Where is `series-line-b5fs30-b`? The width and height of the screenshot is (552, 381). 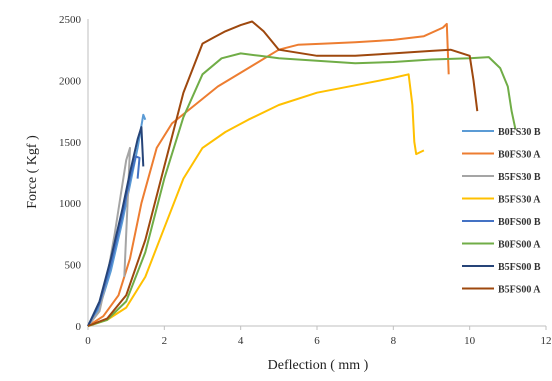
series-line-b5fs30-b is located at coordinates (109, 236).